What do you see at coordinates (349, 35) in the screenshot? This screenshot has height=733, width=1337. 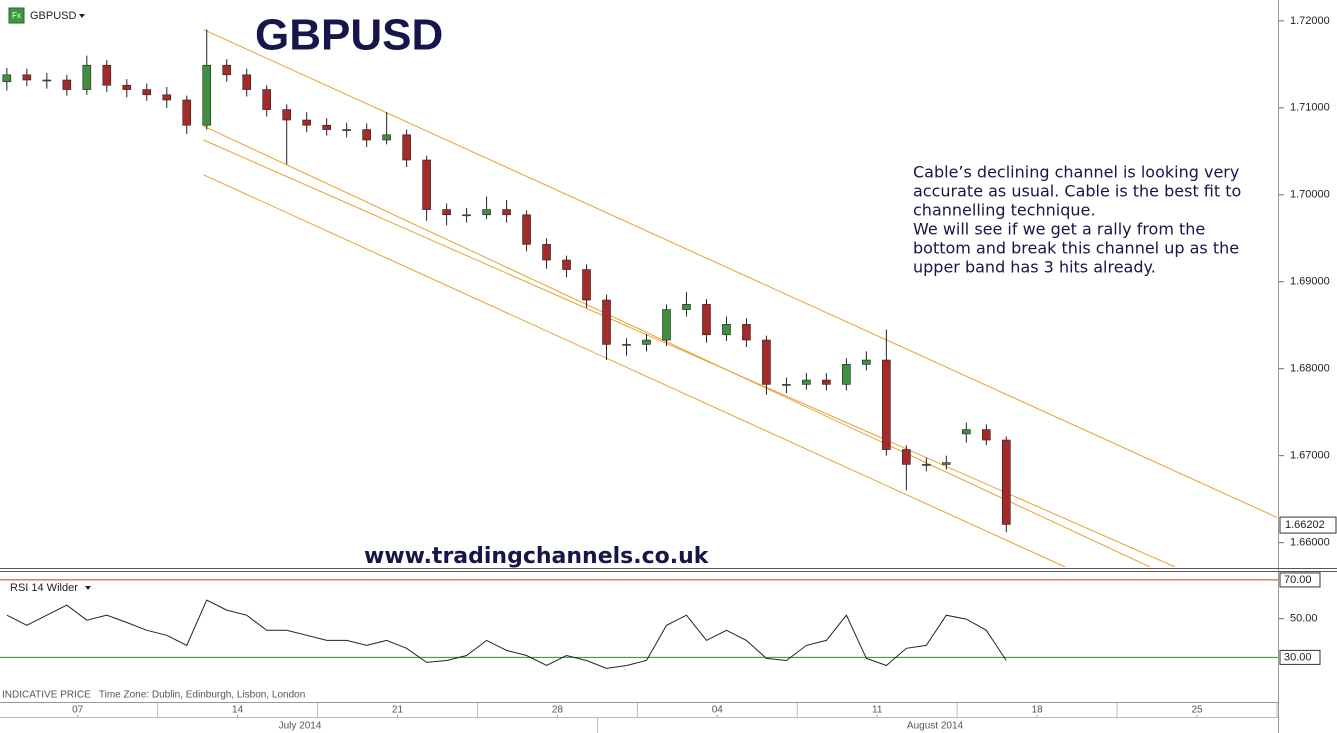 I see `chart-title: GBPUSD` at bounding box center [349, 35].